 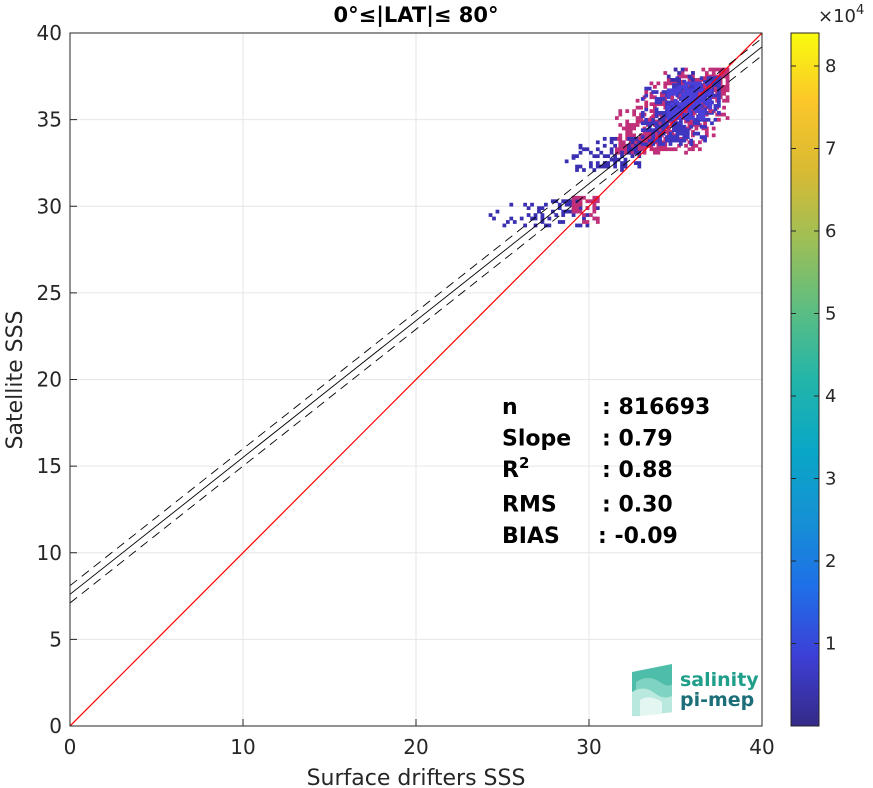 What do you see at coordinates (830, 314) in the screenshot?
I see `colorbar-tick-label: 5` at bounding box center [830, 314].